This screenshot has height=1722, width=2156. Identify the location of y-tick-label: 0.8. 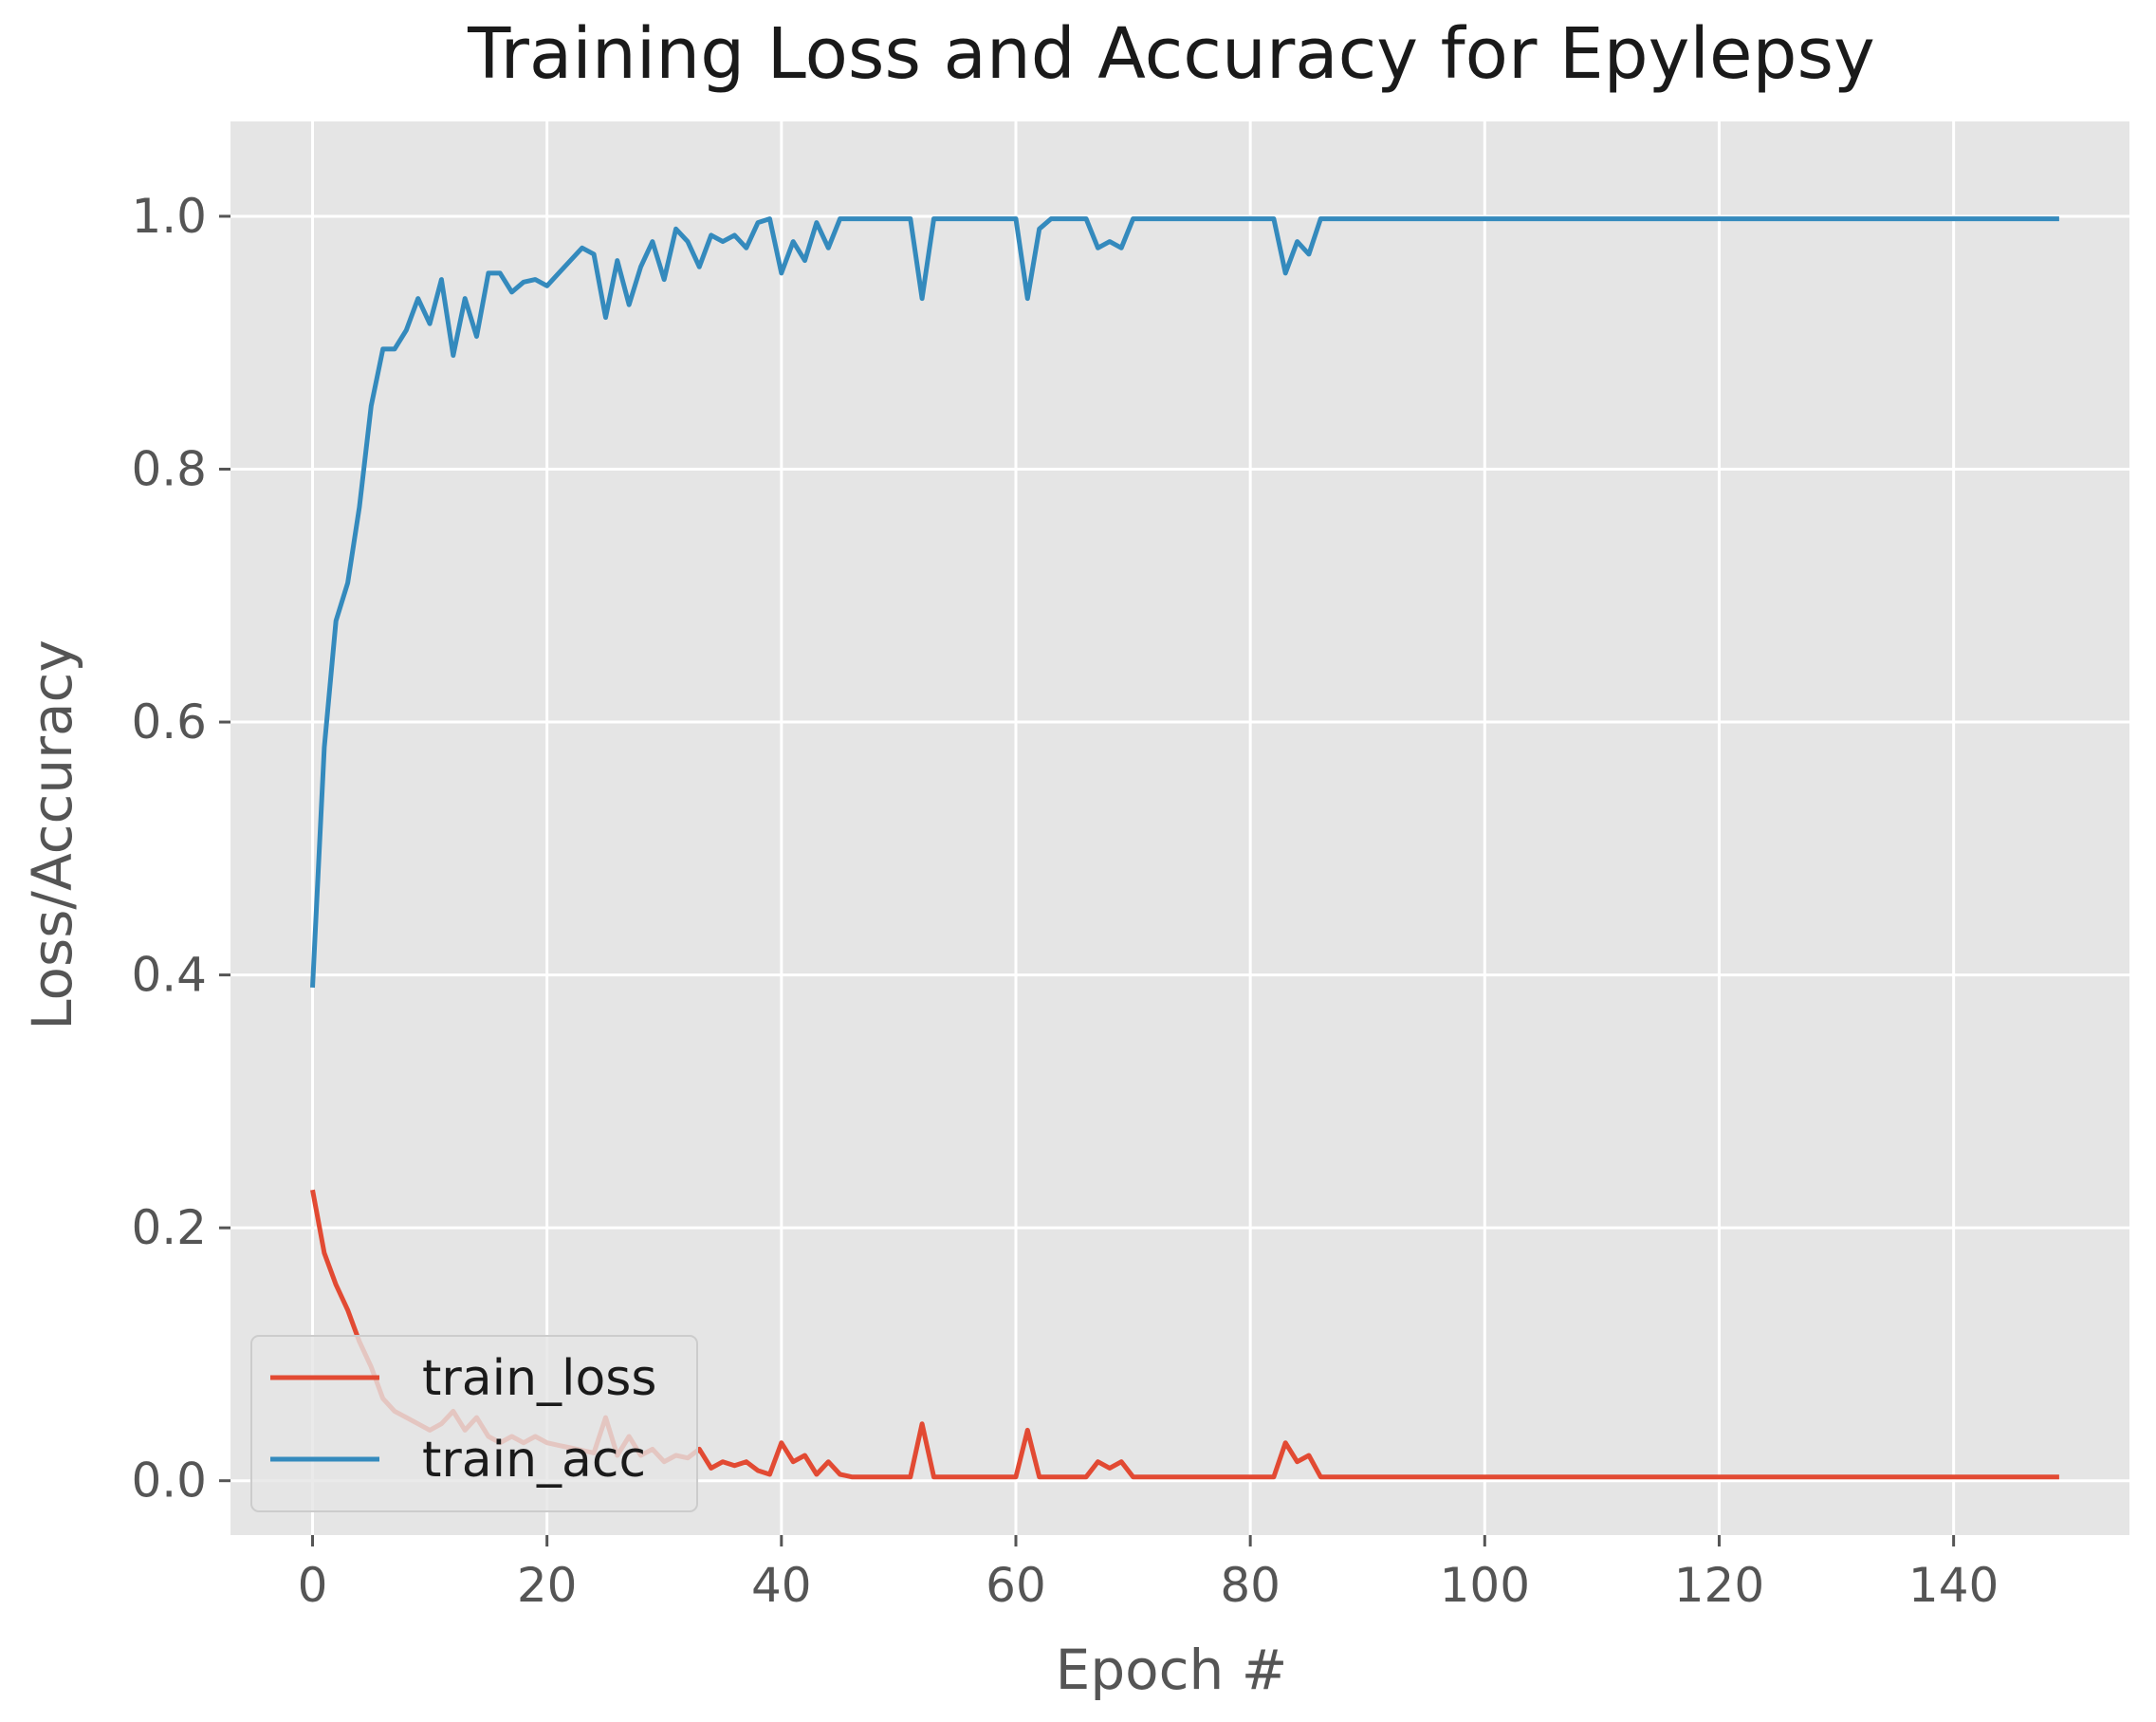
(169, 469).